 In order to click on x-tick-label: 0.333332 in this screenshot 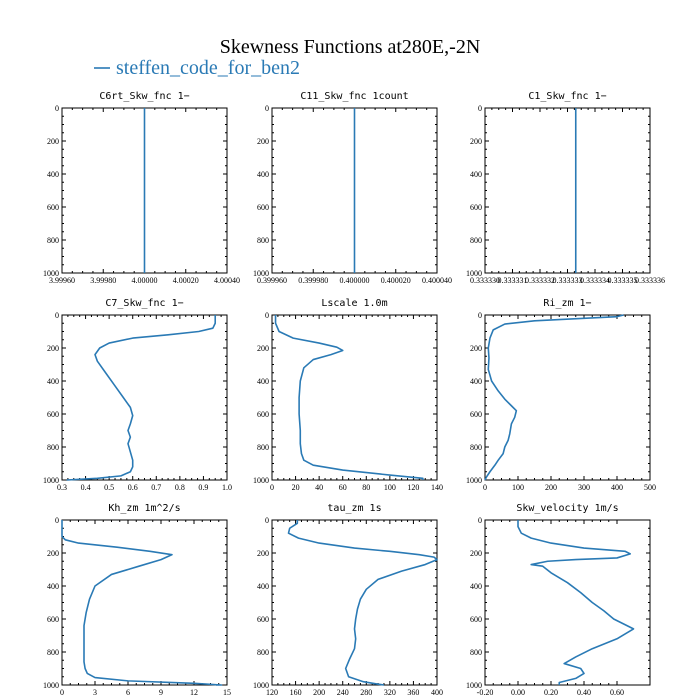, I will do `click(540, 280)`.